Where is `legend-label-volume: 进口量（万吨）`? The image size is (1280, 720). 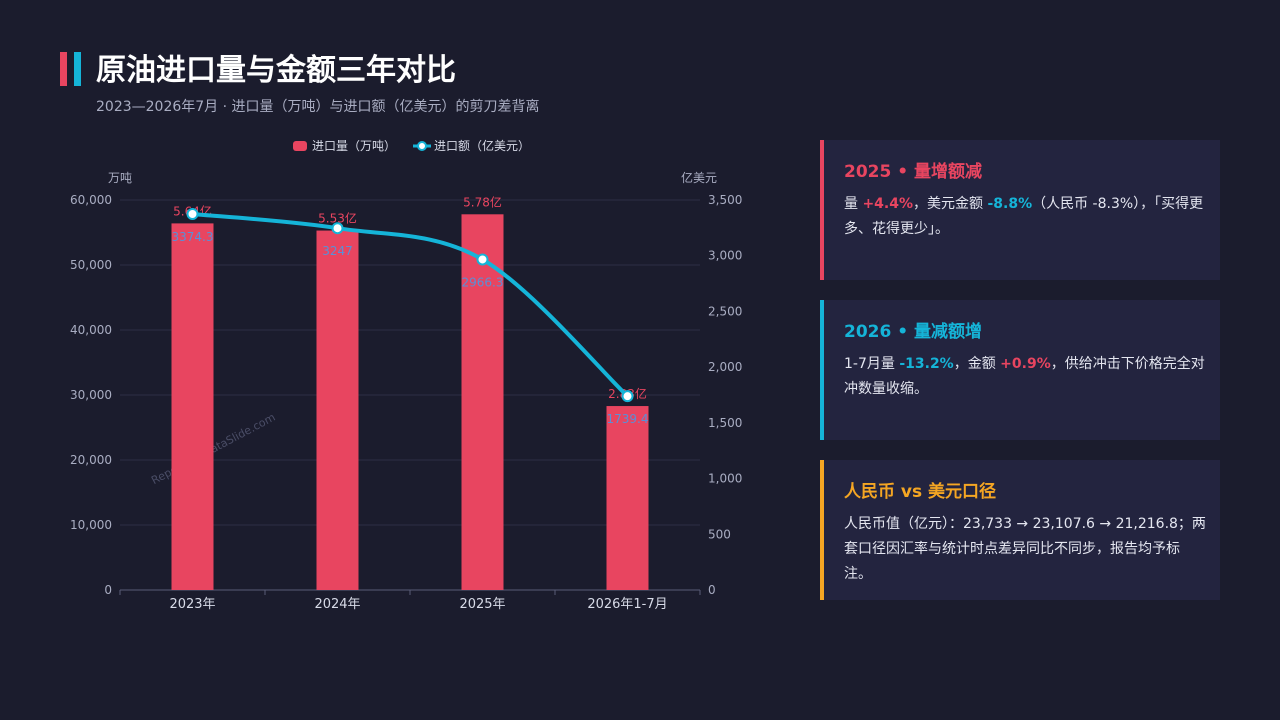
legend-label-volume: 进口量（万吨） is located at coordinates (354, 146).